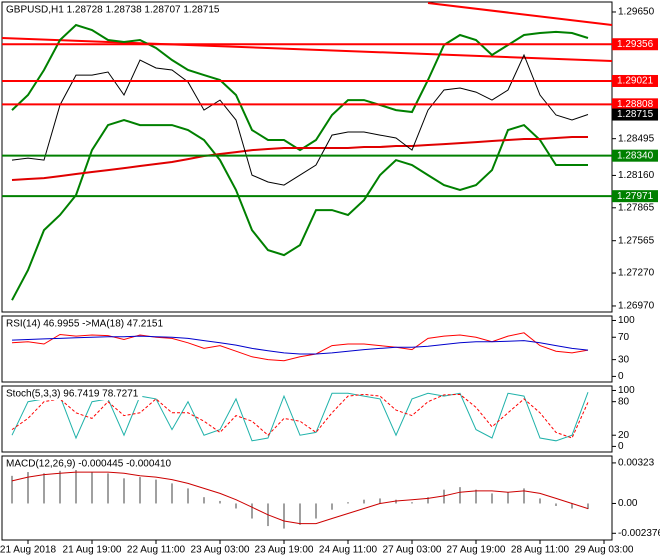  I want to click on level-label: 1.28808, so click(635, 104).